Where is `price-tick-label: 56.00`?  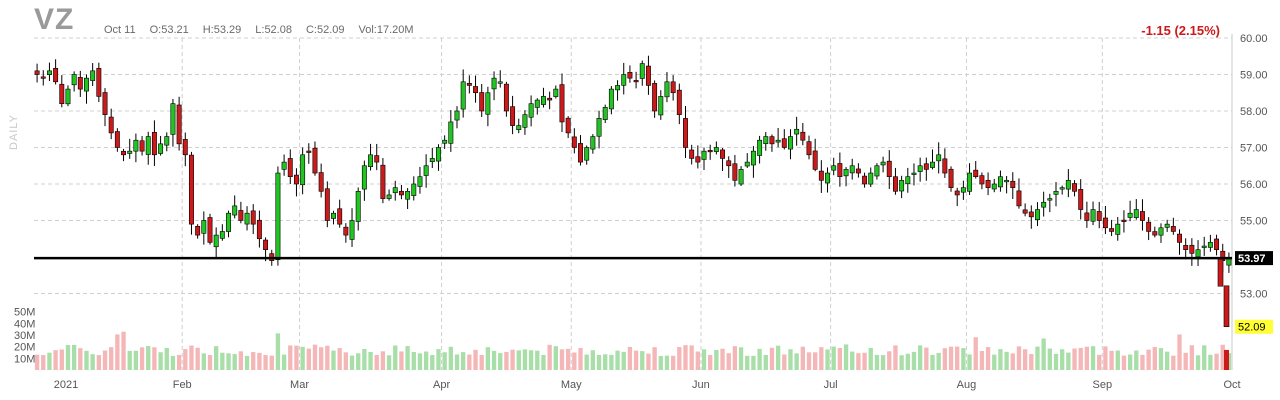 price-tick-label: 56.00 is located at coordinates (1254, 185).